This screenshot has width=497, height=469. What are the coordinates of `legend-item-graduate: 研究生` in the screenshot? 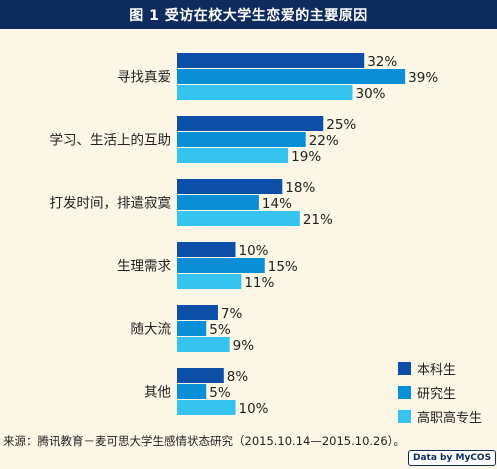 It's located at (440, 392).